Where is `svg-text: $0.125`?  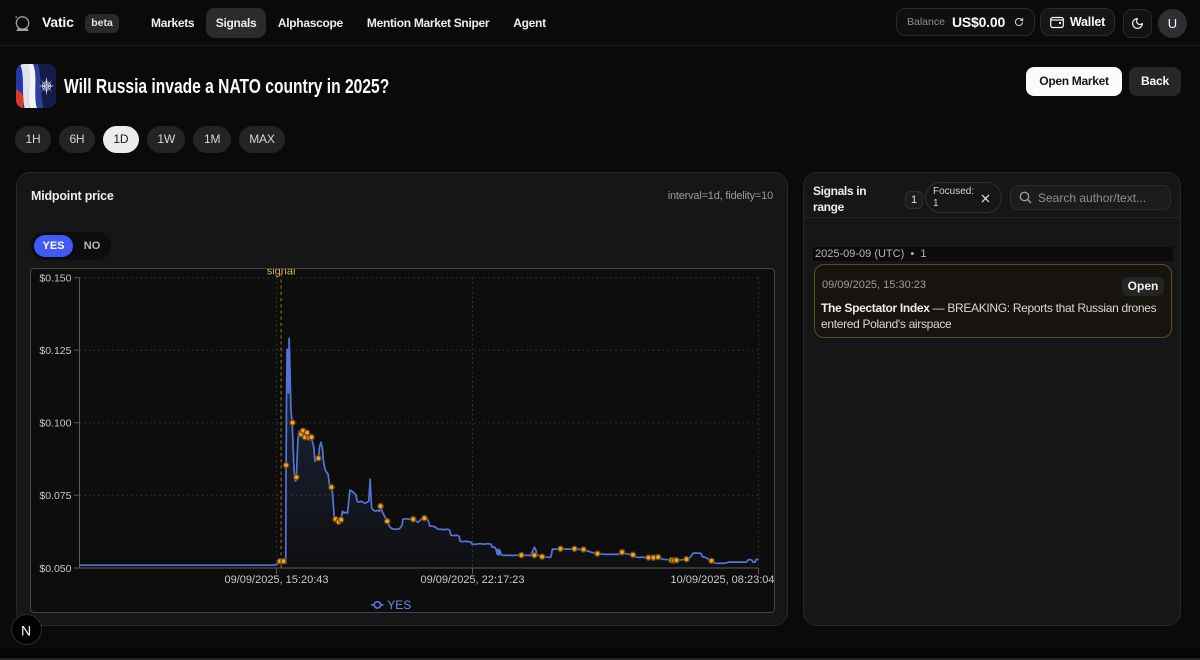 svg-text: $0.125 is located at coordinates (55, 351).